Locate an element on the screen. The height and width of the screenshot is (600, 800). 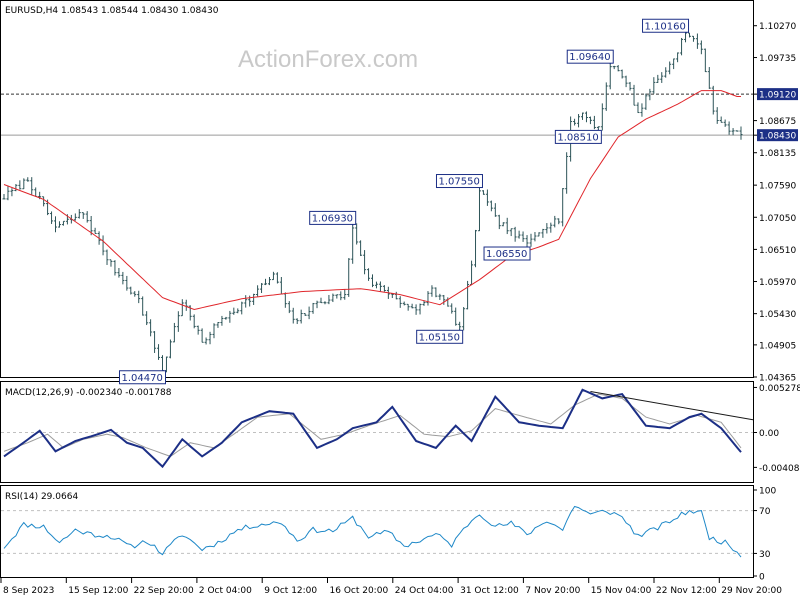
x-tick-label: 8 Sep 2023 is located at coordinates (28, 591).